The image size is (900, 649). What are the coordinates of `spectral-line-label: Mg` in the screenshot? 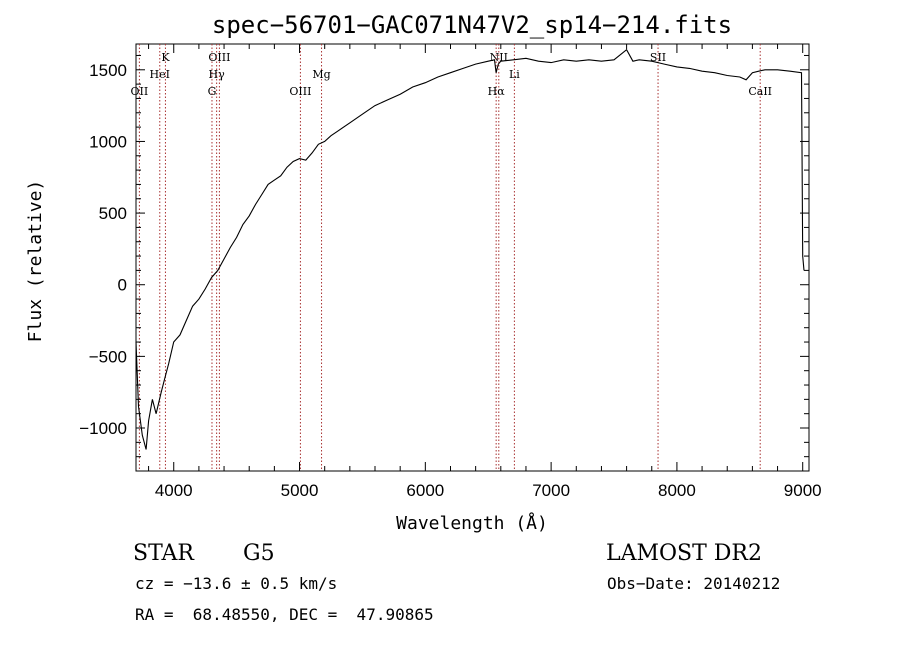 It's located at (321, 74).